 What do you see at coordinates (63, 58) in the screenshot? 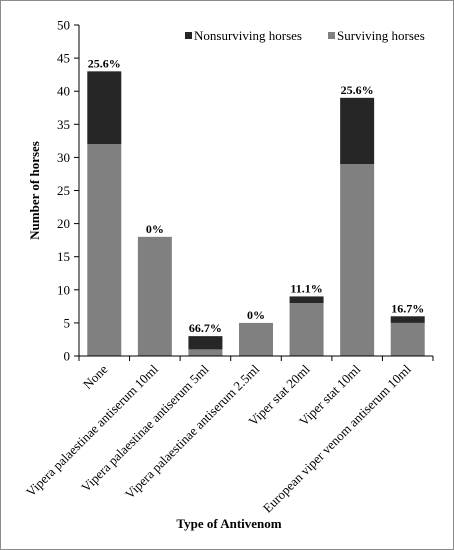
I see `y-tick-label: 45` at bounding box center [63, 58].